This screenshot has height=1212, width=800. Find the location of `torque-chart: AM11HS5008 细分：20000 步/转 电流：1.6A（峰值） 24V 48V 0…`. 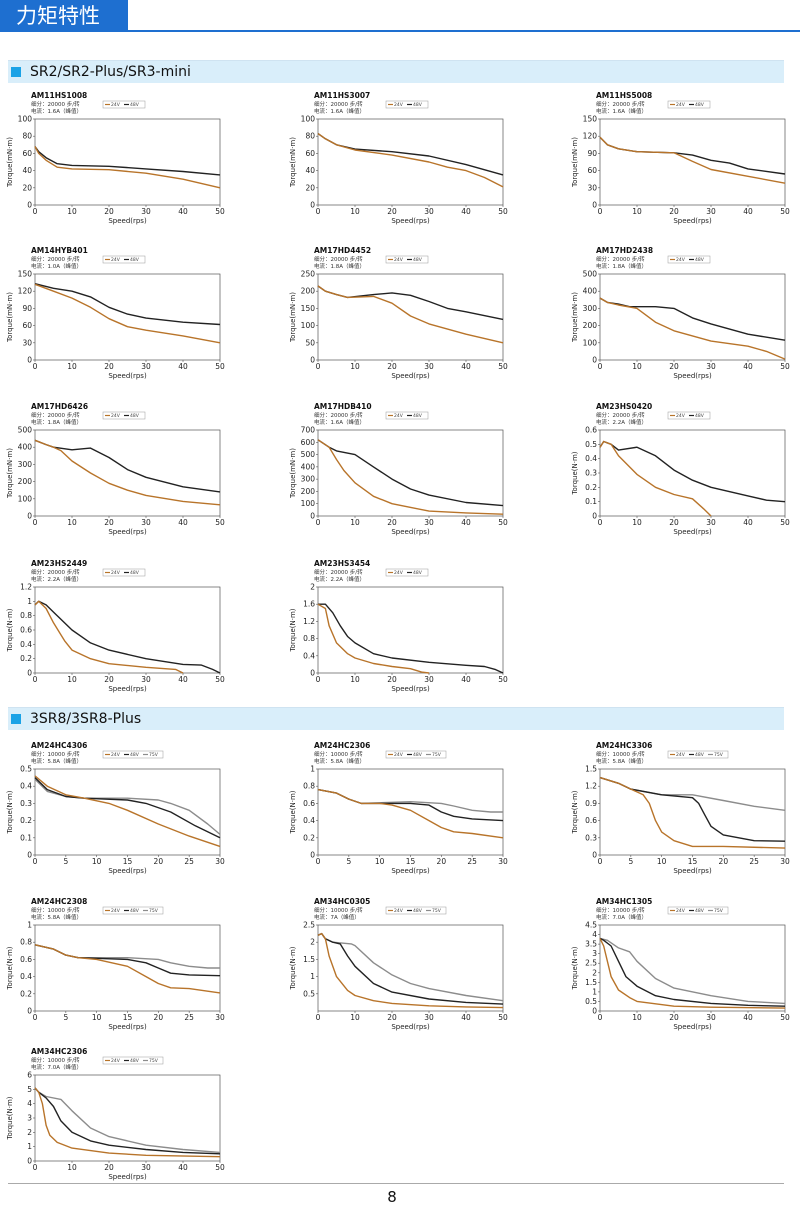

torque-chart: AM11HS5008 细分：20000 步/转 电流：1.6A（峰值） 24V 48V 0… is located at coordinates (685, 172).